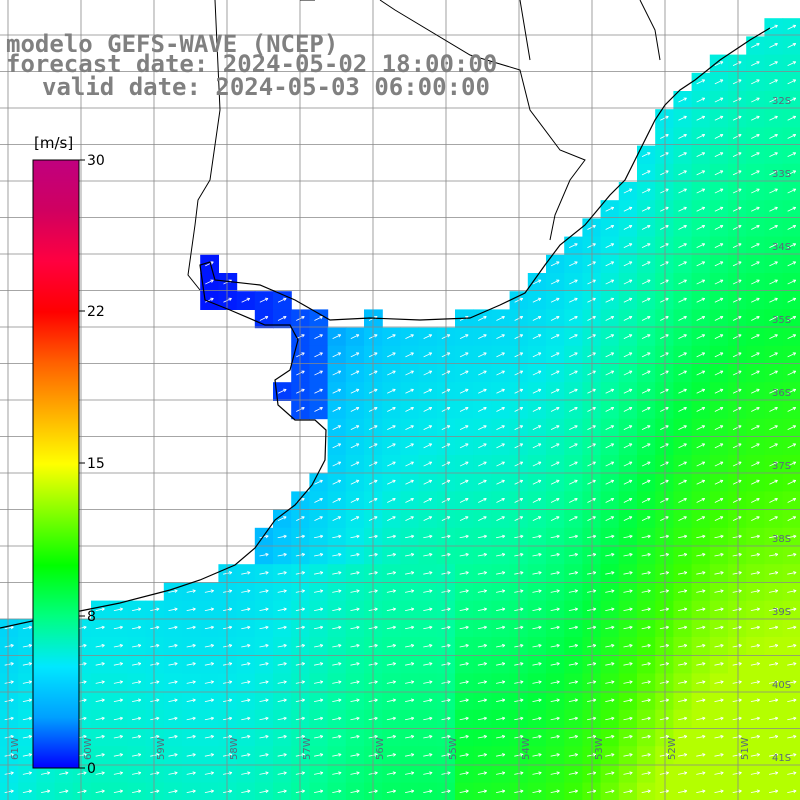 This screenshot has height=800, width=800. What do you see at coordinates (91, 617) in the screenshot?
I see `colorbar-tick-label: 8` at bounding box center [91, 617].